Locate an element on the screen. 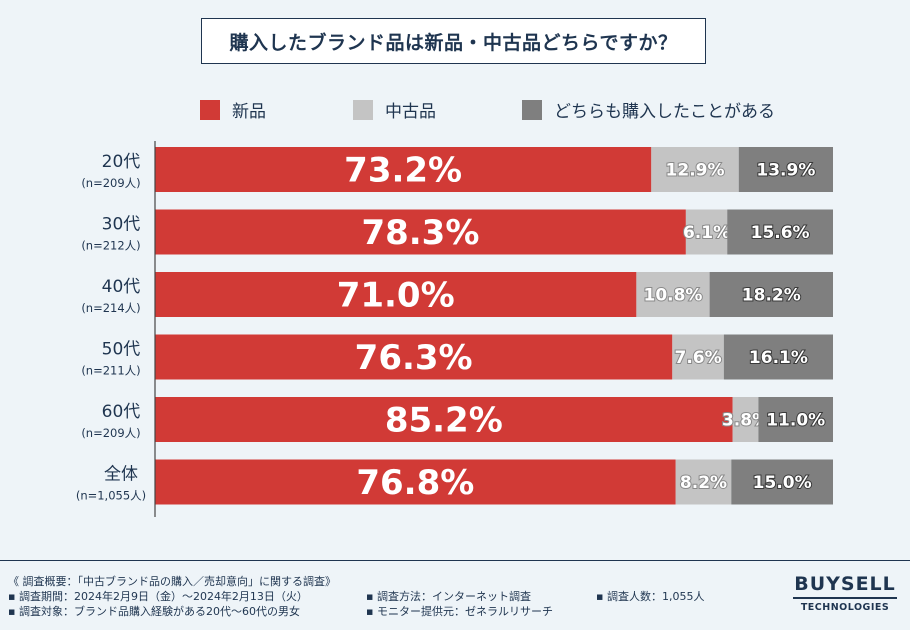  data-label-new-0: 73.2% is located at coordinates (403, 171).